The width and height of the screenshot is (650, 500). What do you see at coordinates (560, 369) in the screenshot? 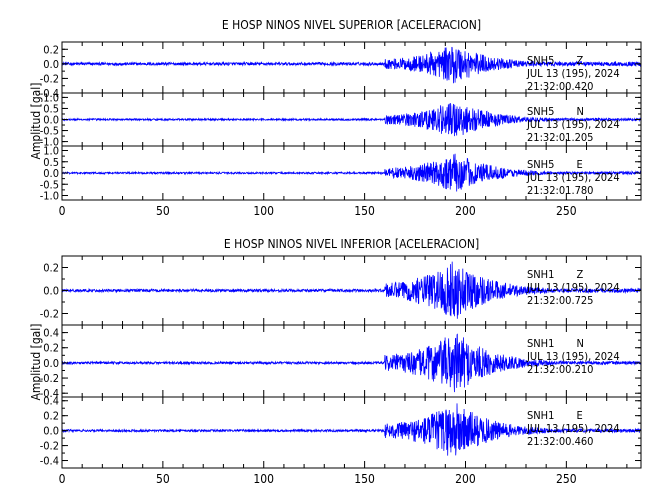
I see `record-time: 21:32:00.210` at bounding box center [560, 369].